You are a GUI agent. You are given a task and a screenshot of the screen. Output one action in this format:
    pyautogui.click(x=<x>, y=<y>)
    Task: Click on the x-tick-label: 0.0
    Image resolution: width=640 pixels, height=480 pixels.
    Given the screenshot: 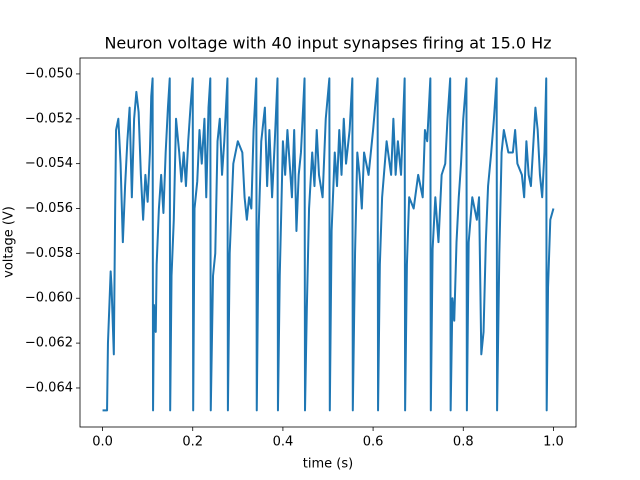 What is the action you would take?
    pyautogui.click(x=102, y=442)
    